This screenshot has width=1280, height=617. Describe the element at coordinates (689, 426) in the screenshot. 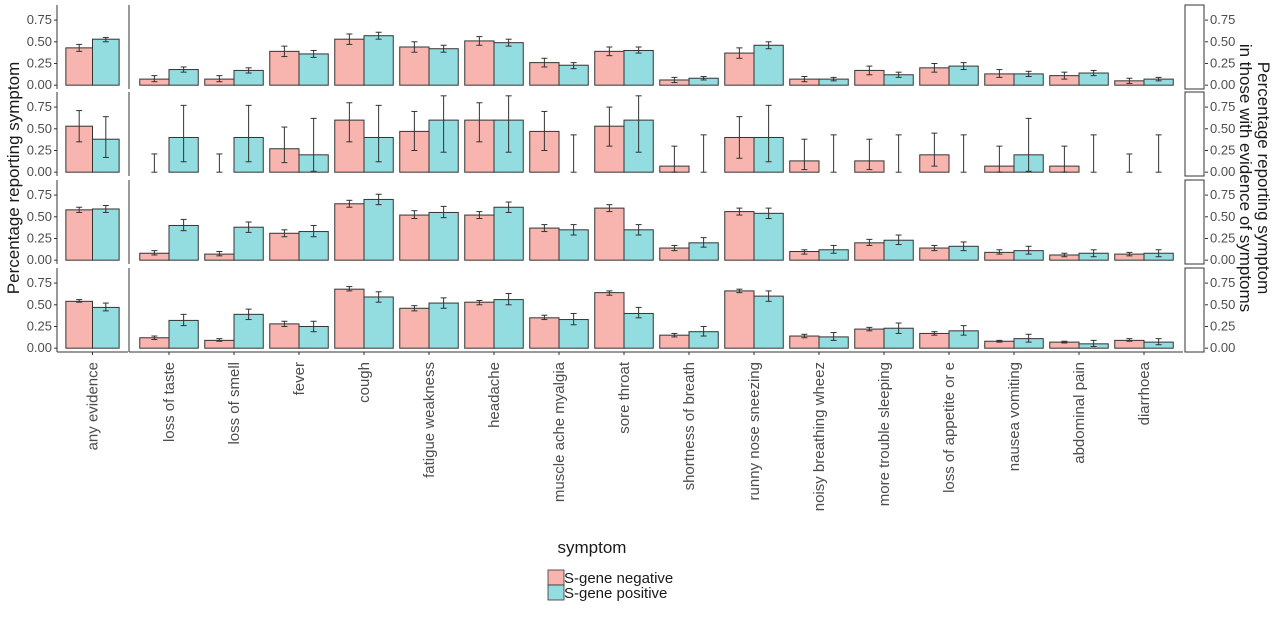

I see `x-tick-label: shortness of breath` at that location.